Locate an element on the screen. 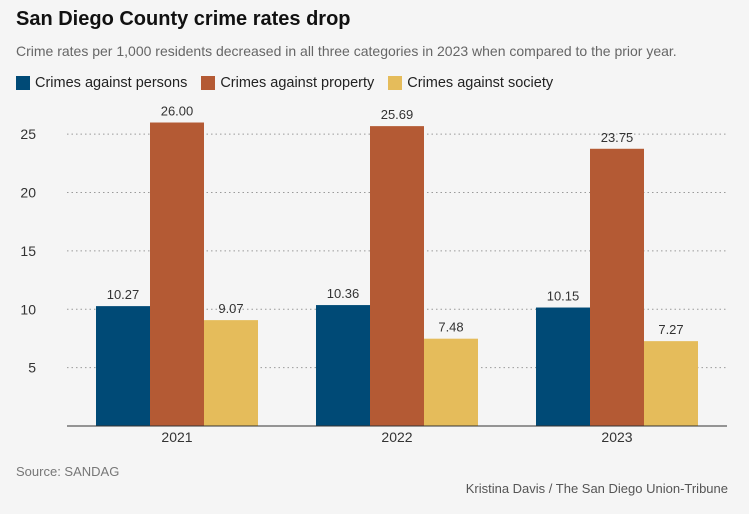 Image resolution: width=749 pixels, height=514 pixels. legend-swatch-property is located at coordinates (208, 83).